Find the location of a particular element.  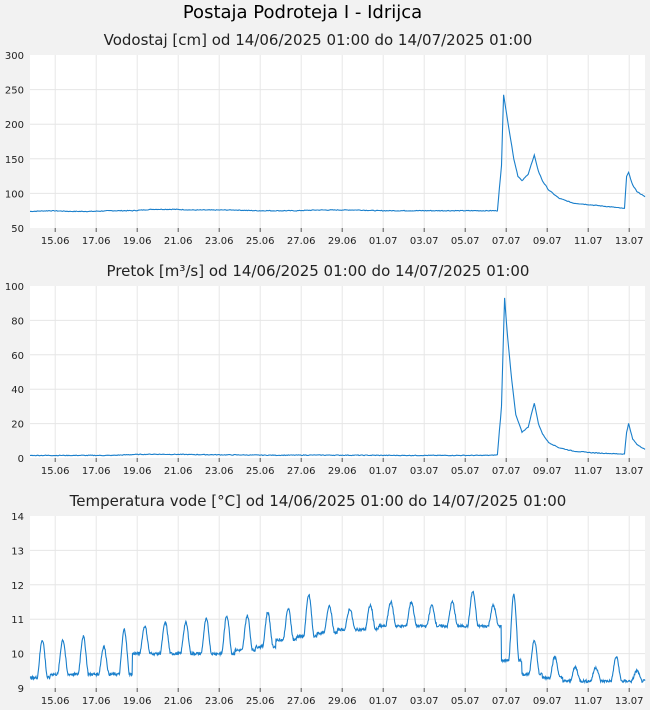

y-tick-label: 12 is located at coordinates (17, 586).